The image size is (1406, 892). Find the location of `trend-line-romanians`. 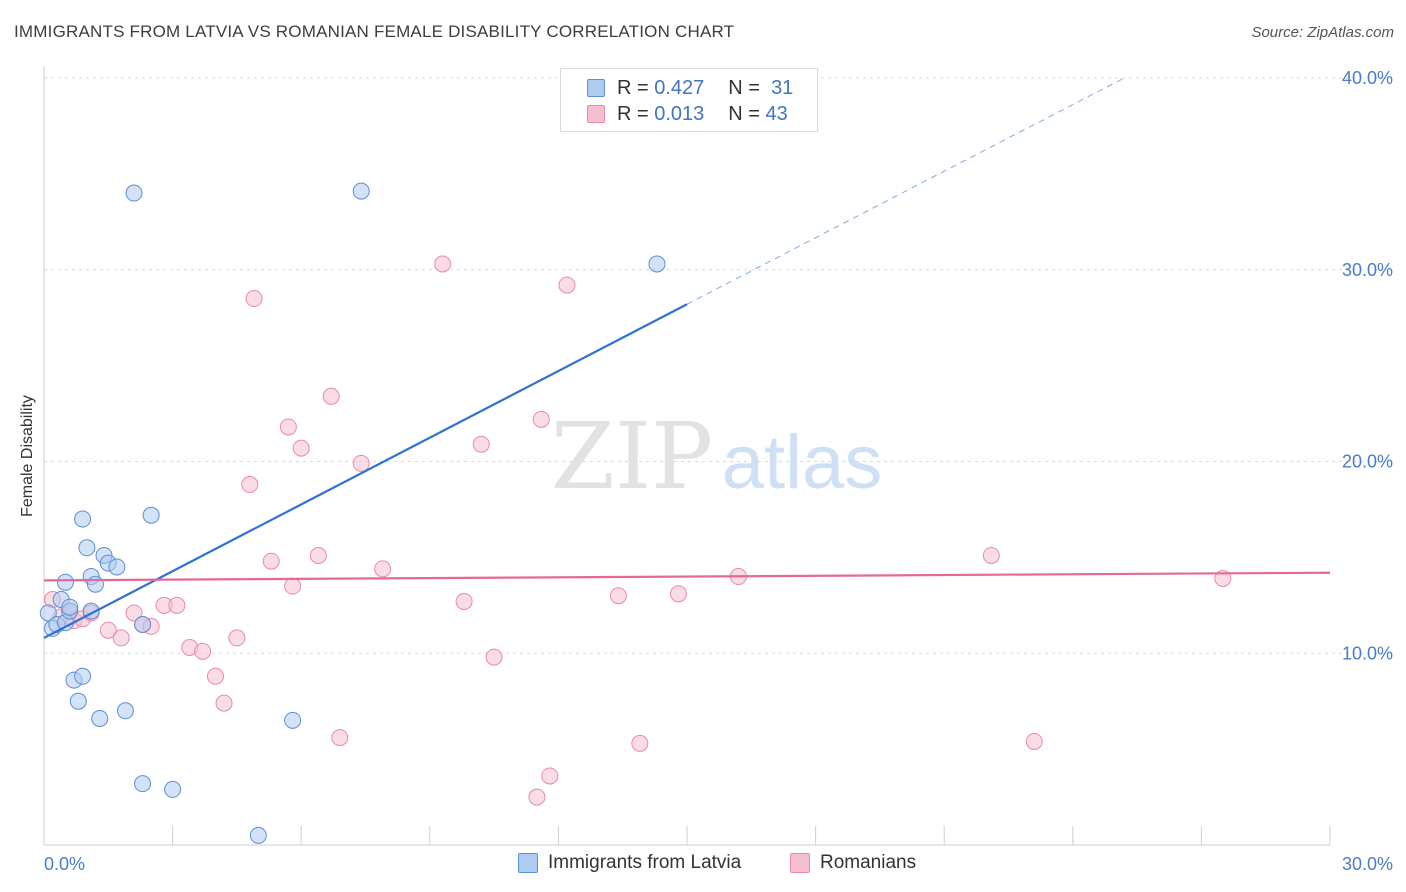

trend-line-romanians is located at coordinates (687, 576).